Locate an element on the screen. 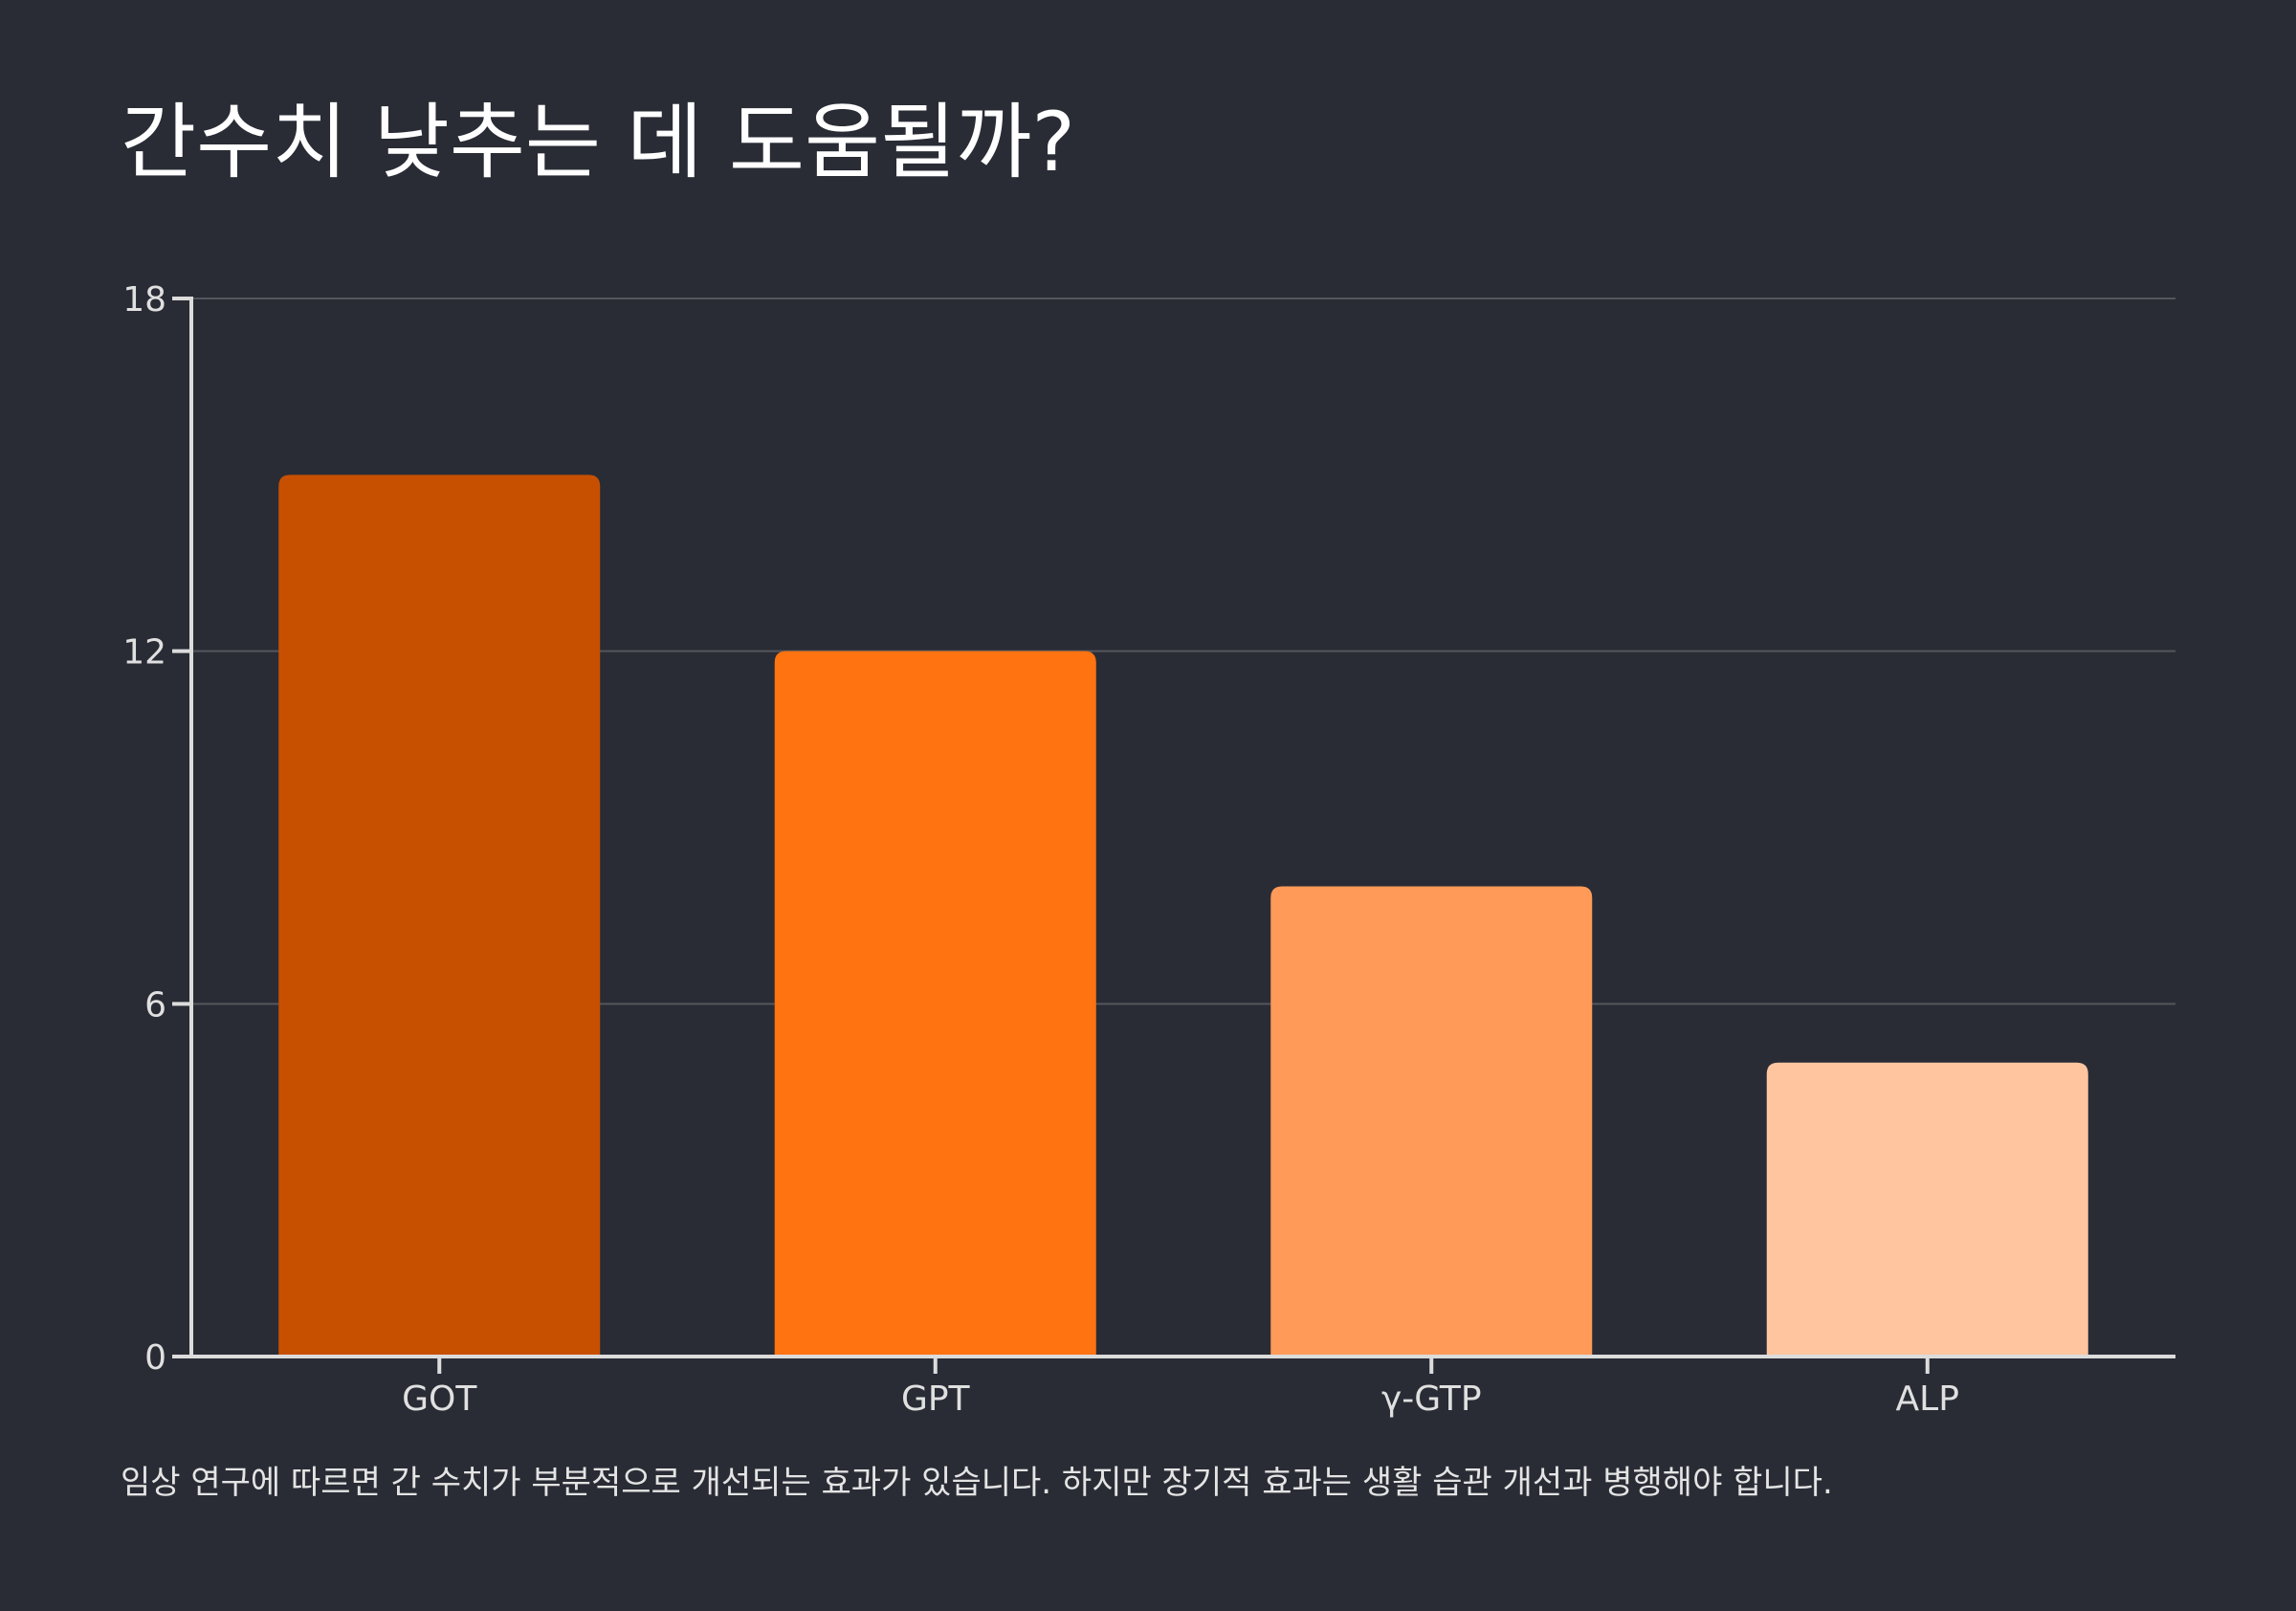 This screenshot has height=1611, width=2296. bar-alp is located at coordinates (1927, 1209).